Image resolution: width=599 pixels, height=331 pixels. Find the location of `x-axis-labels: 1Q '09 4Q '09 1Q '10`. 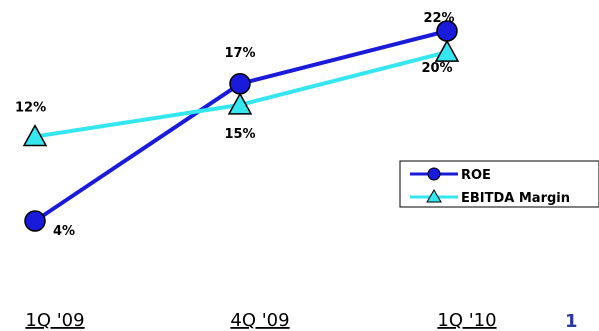

x-axis-labels: 1Q '09 4Q '09 1Q '10 is located at coordinates (260, 320).